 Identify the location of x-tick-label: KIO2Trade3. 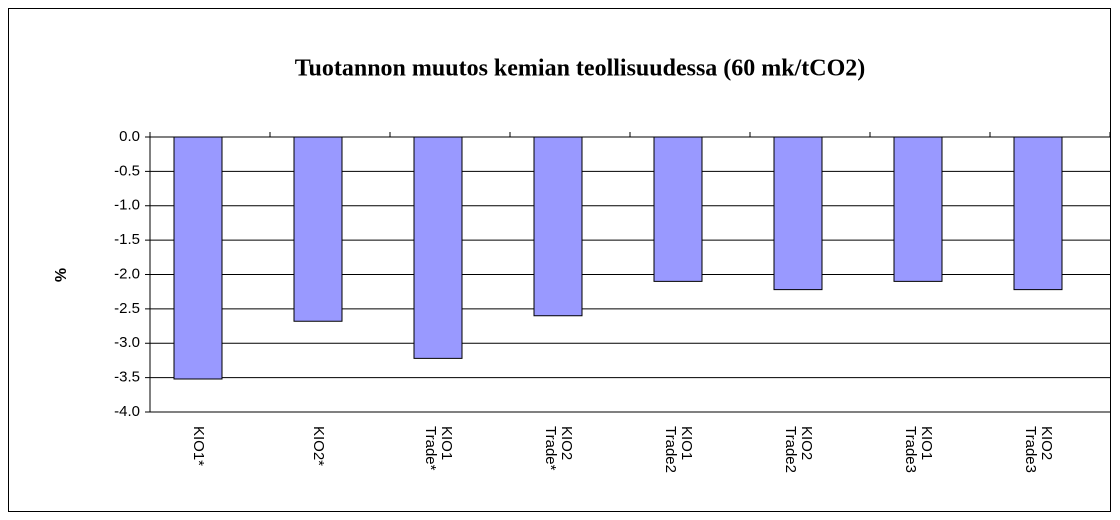
(1038, 449).